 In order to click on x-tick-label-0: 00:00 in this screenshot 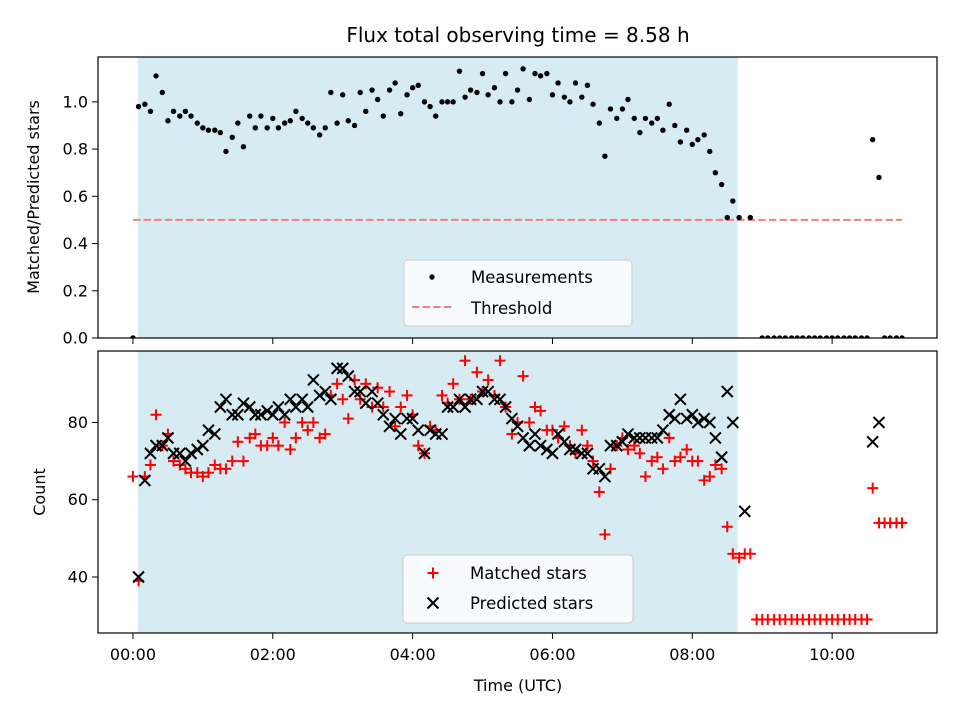, I will do `click(133, 654)`.